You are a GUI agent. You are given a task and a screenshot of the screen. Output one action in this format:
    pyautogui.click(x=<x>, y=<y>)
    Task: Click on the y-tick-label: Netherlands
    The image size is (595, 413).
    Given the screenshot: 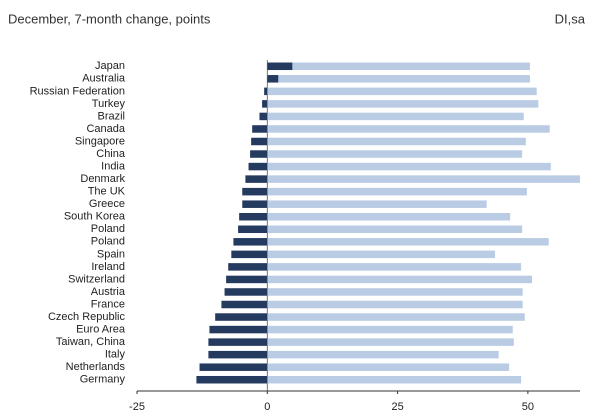 What is the action you would take?
    pyautogui.click(x=96, y=367)
    